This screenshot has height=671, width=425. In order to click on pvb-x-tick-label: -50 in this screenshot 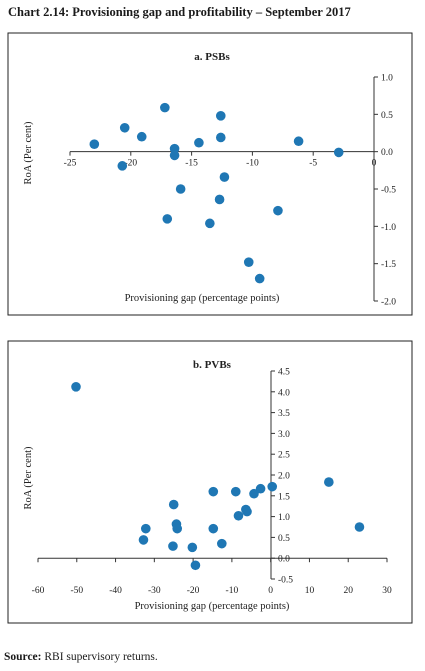, I will do `click(76, 591)`.